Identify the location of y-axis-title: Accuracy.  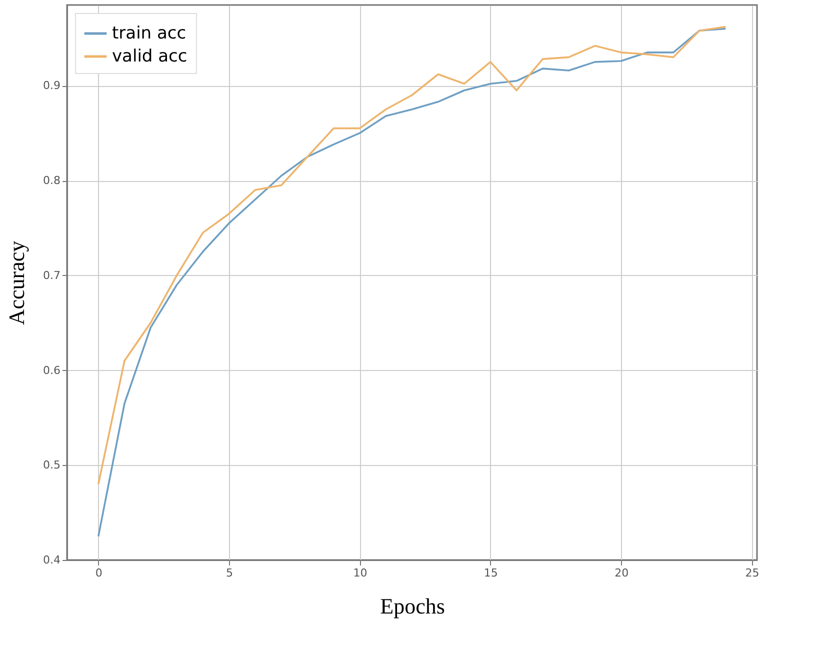
(17, 283).